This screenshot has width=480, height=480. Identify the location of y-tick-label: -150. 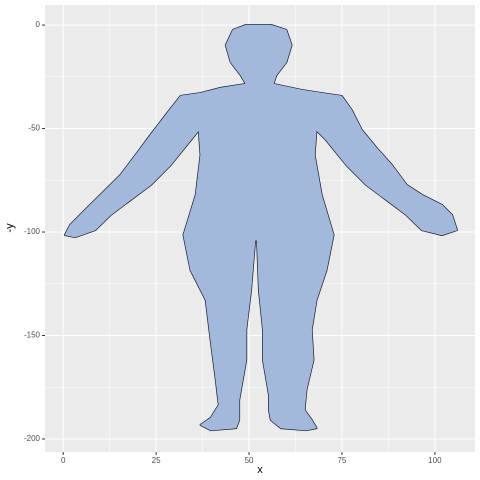
(32, 335).